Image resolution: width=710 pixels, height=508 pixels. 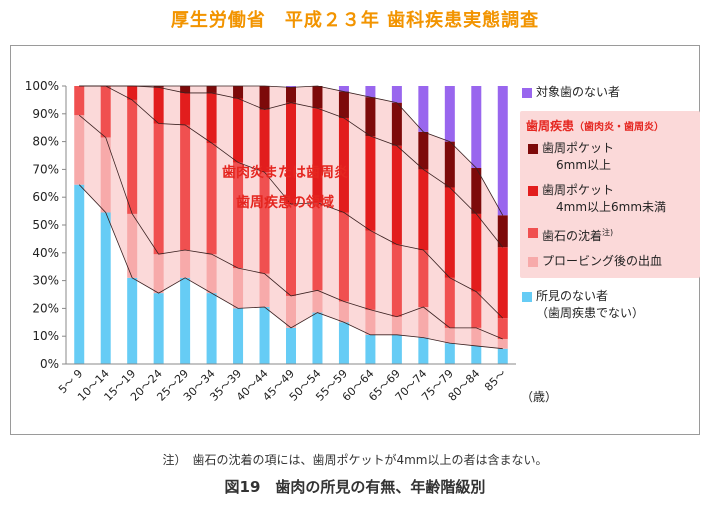 I want to click on page-title: 厚生労働省 平成２３年 歯科疾患実態調査, so click(x=355, y=20).